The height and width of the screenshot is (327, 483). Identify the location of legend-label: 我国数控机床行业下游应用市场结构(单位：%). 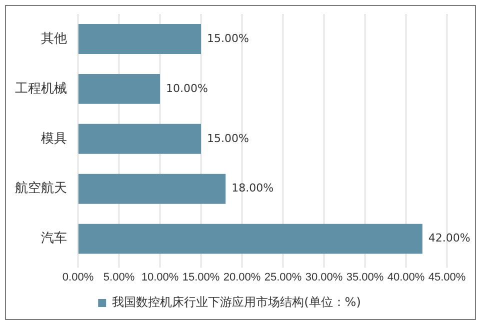
(236, 302).